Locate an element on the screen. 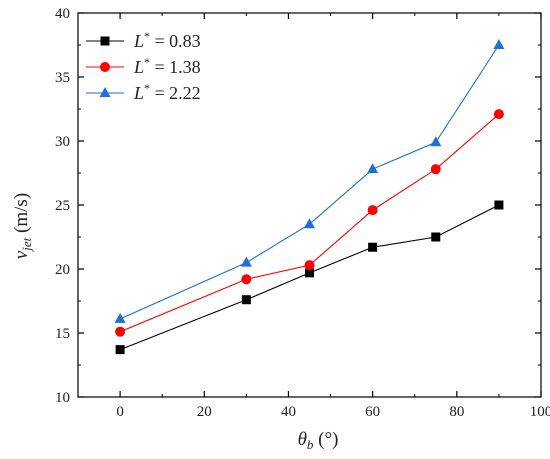  y-axis-unit: (m/s) is located at coordinates (21, 213).